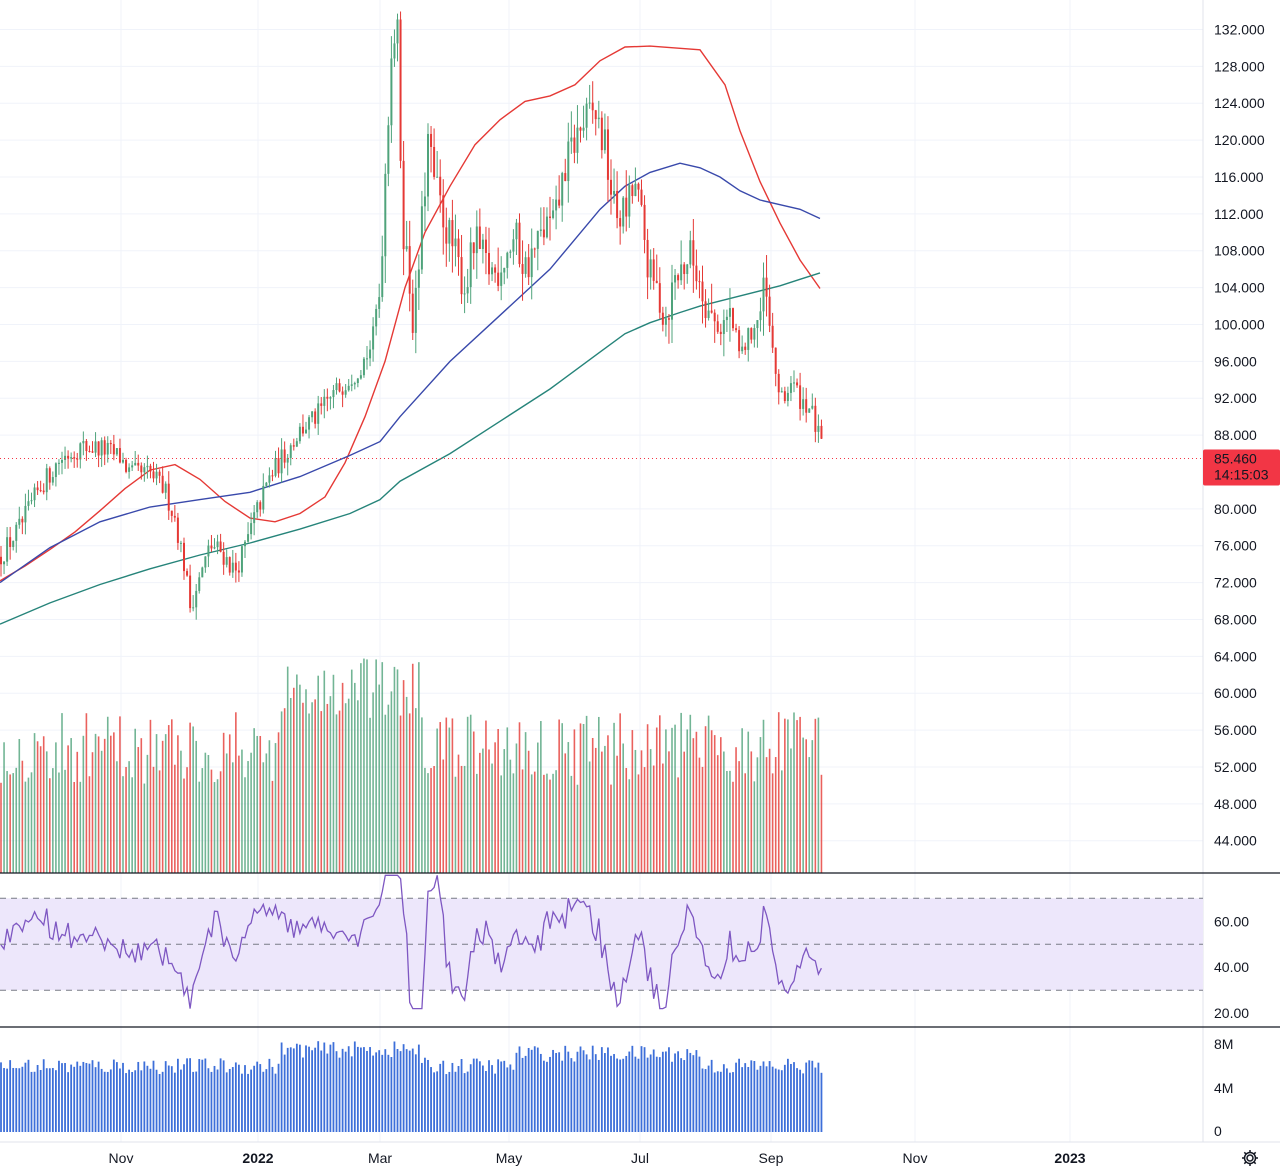  Describe the element at coordinates (1241, 467) in the screenshot. I see `last-price-badge` at that location.